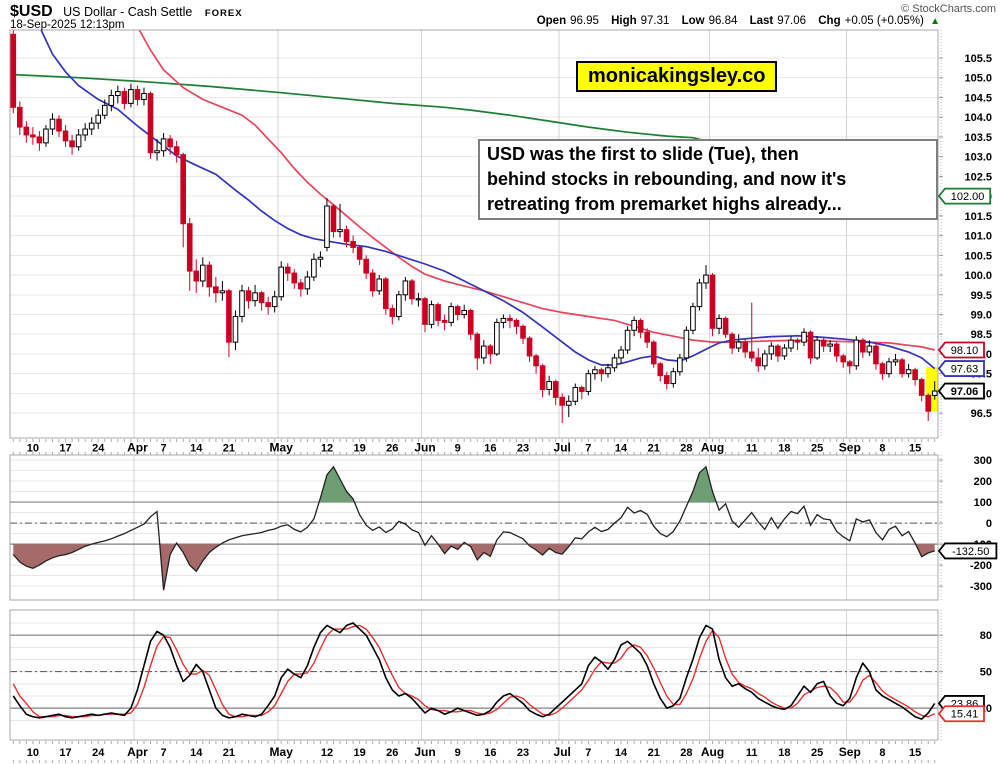 This screenshot has width=1004, height=764. I want to click on svg-text: 105.0, so click(978, 79).